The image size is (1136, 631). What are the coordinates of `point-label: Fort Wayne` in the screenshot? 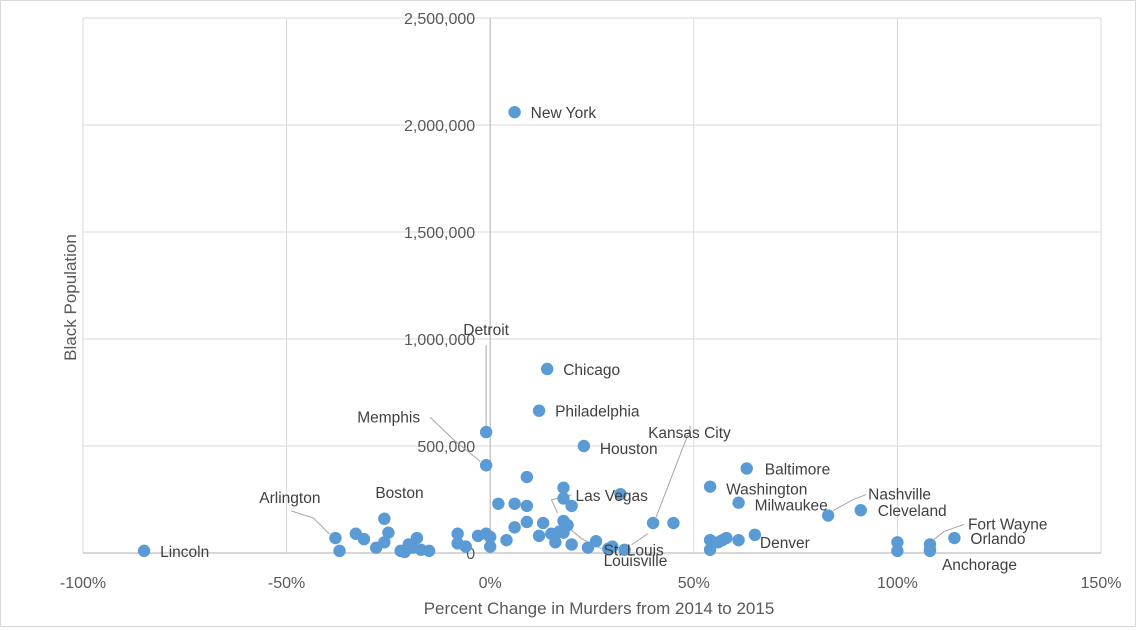 It's located at (1008, 524).